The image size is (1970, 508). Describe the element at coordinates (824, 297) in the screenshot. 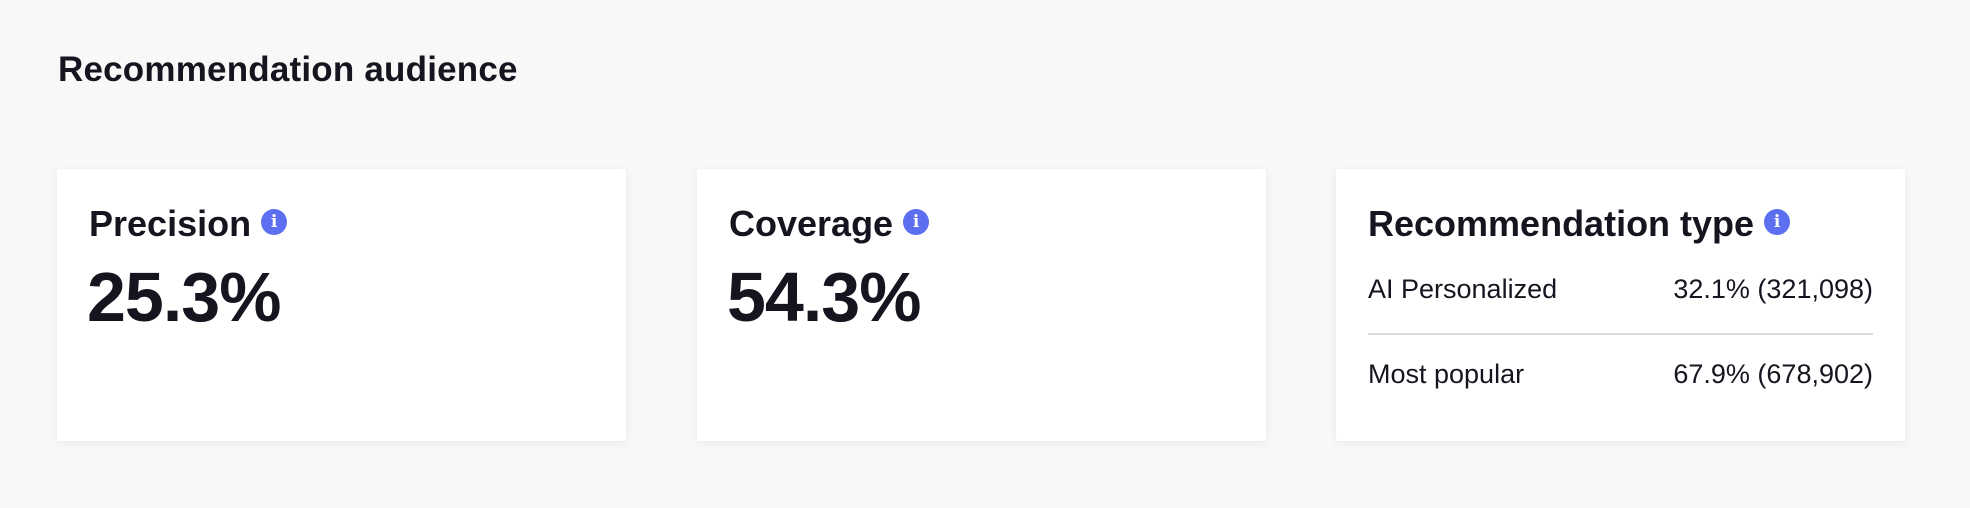

I see `coverage-value: 54.3%` at that location.